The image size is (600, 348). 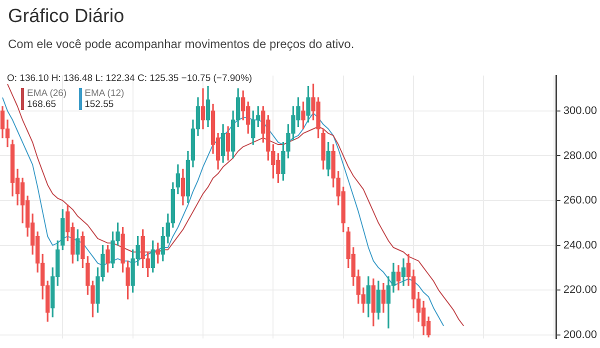 What do you see at coordinates (580, 334) in the screenshot?
I see `y-tick-label: 200.00` at bounding box center [580, 334].